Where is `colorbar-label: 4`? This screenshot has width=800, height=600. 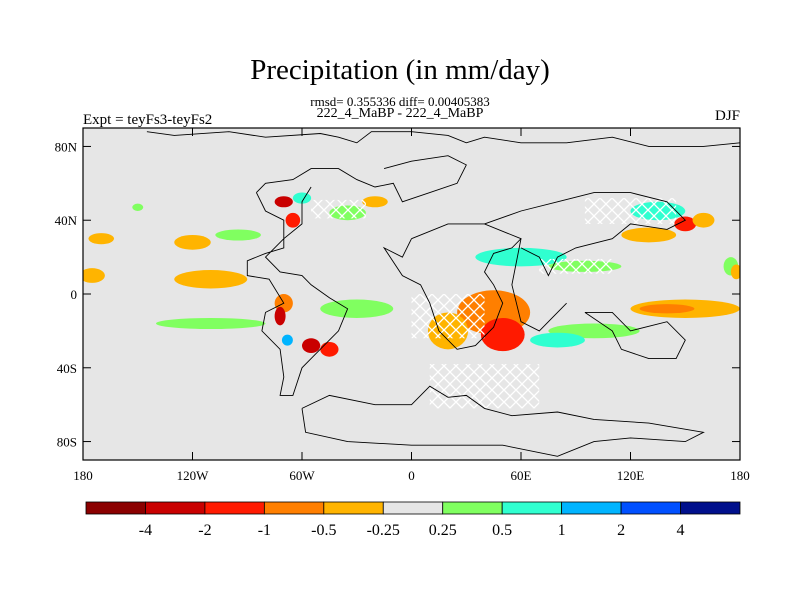 colorbar-label: 4 is located at coordinates (681, 530).